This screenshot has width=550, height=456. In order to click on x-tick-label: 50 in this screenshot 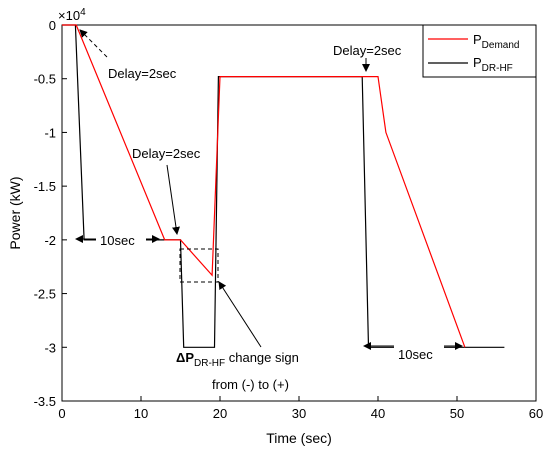, I will do `click(457, 413)`.